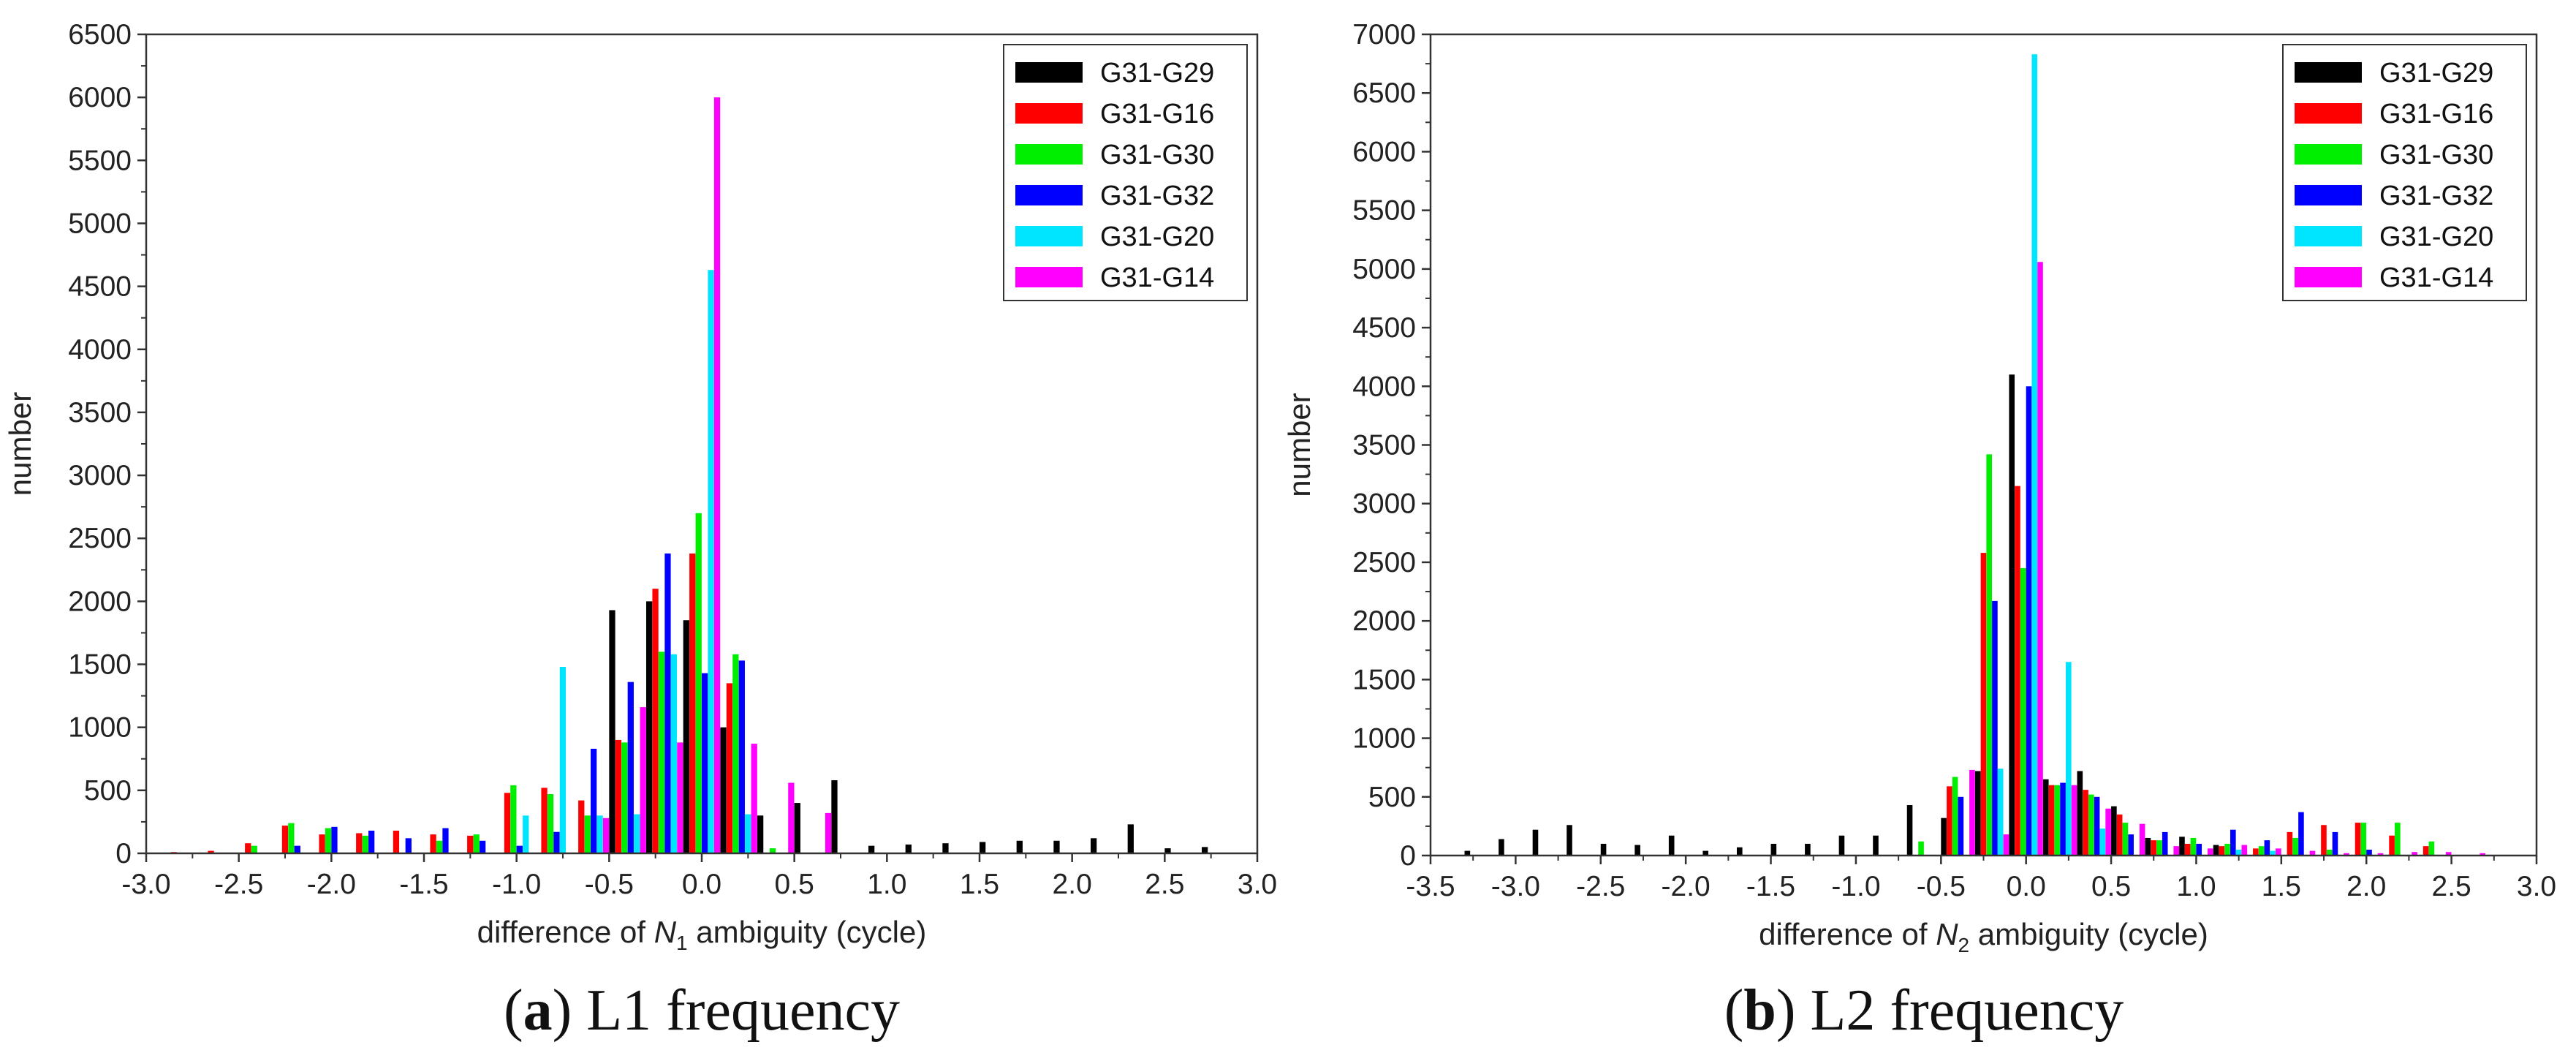  What do you see at coordinates (1157, 196) in the screenshot?
I see `legend-label-g31-g32: G31-G32` at bounding box center [1157, 196].